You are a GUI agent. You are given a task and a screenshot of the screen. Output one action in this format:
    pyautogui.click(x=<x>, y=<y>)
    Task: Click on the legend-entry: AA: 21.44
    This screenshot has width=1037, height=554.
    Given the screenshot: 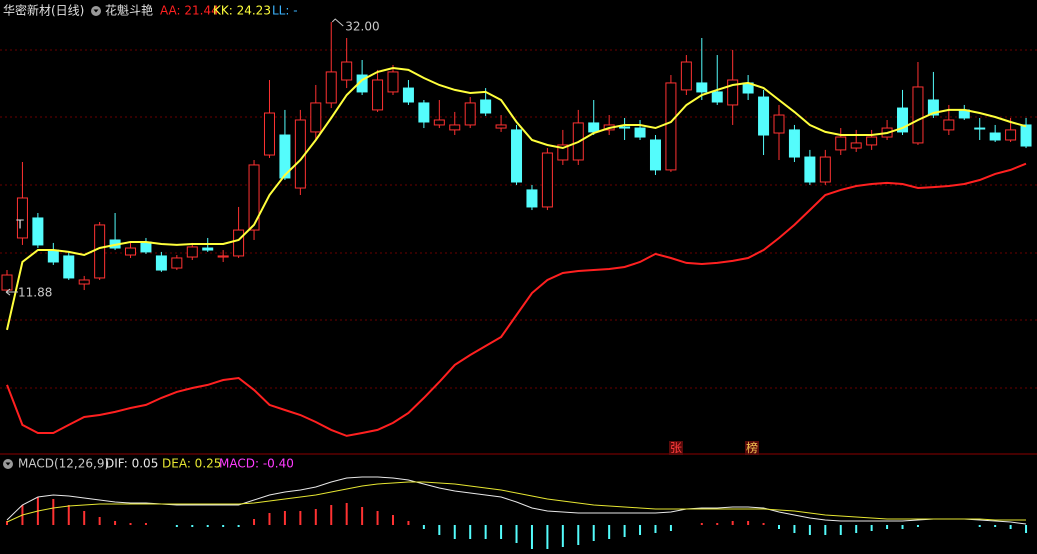 What is the action you would take?
    pyautogui.click(x=189, y=11)
    